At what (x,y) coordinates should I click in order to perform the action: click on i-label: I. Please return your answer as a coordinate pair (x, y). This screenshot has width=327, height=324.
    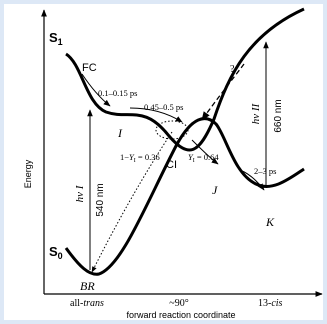
    Looking at the image, I should click on (120, 133).